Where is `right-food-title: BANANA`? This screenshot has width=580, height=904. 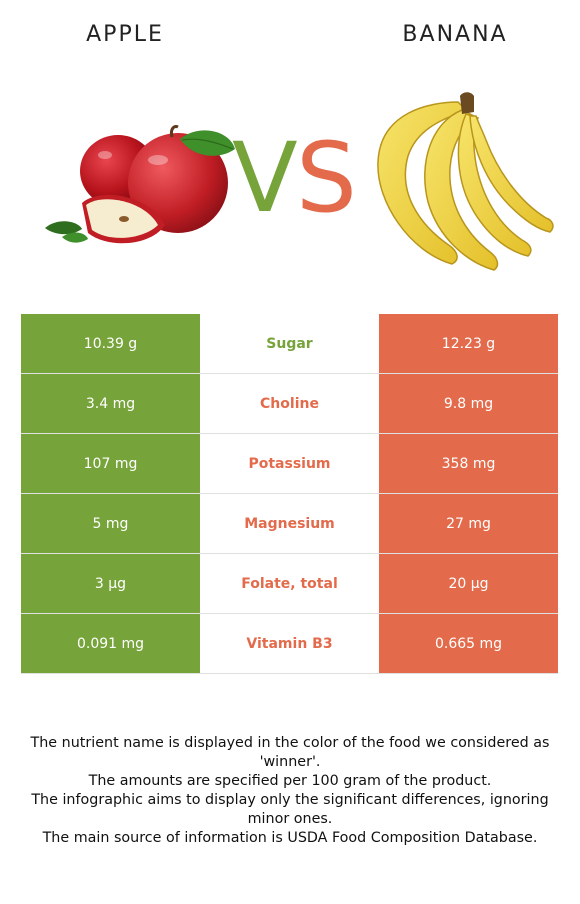 right-food-title: BANANA is located at coordinates (455, 34).